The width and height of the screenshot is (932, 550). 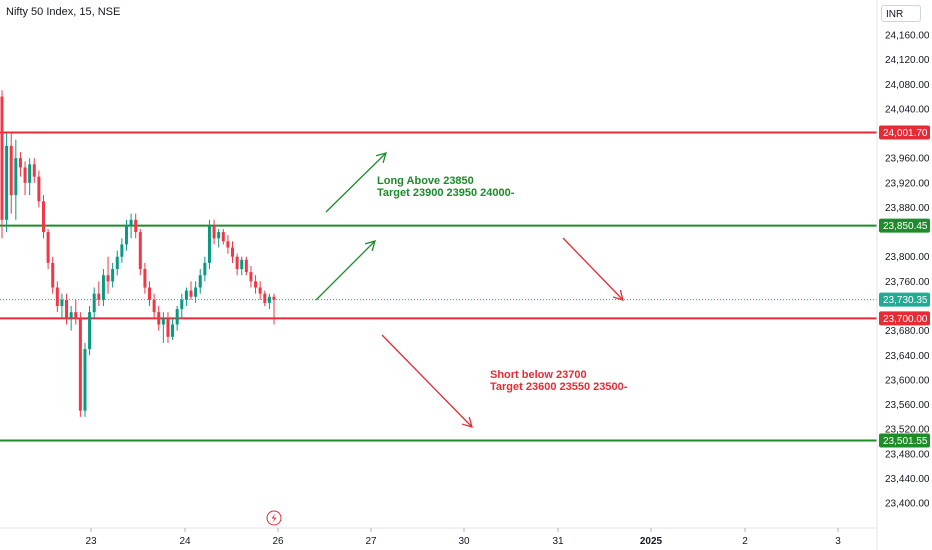 What do you see at coordinates (904, 132) in the screenshot?
I see `price-tag` at bounding box center [904, 132].